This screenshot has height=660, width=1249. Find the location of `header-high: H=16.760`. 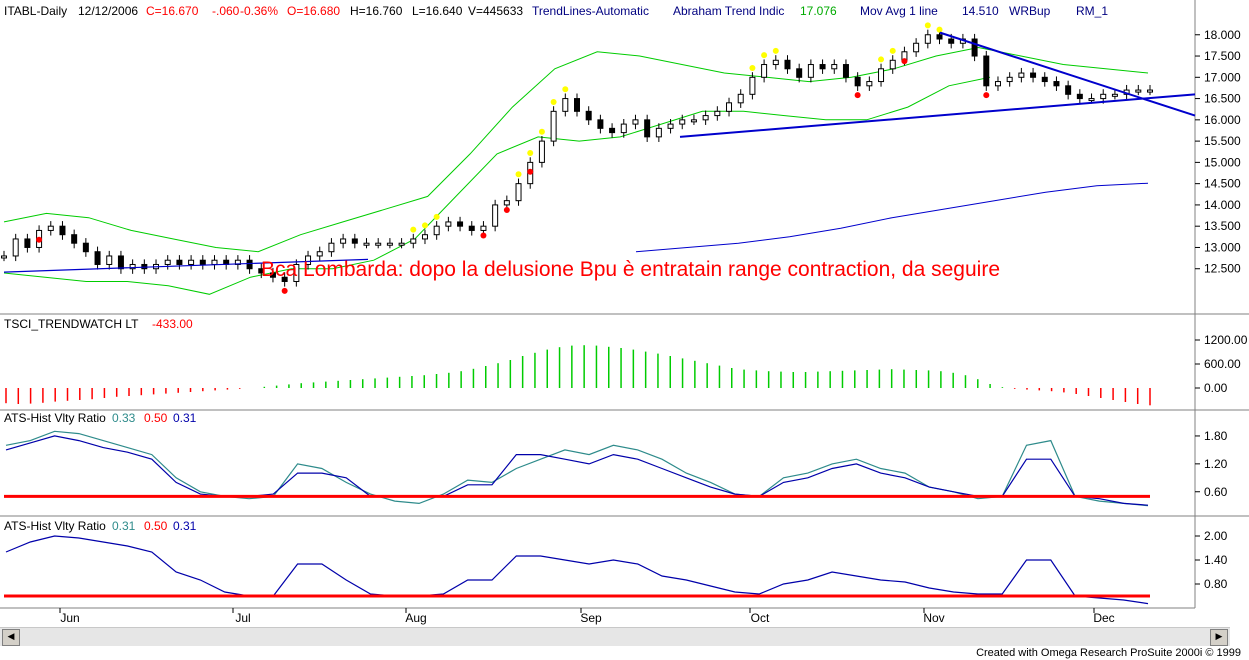

header-high: H=16.760 is located at coordinates (376, 11).